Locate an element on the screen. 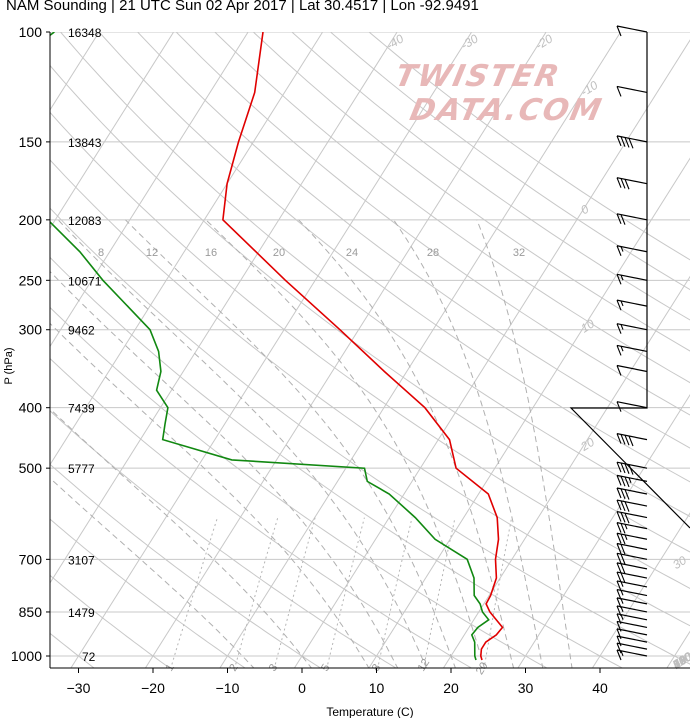 The width and height of the screenshot is (690, 718). isotherm-label: -40 is located at coordinates (395, 41).